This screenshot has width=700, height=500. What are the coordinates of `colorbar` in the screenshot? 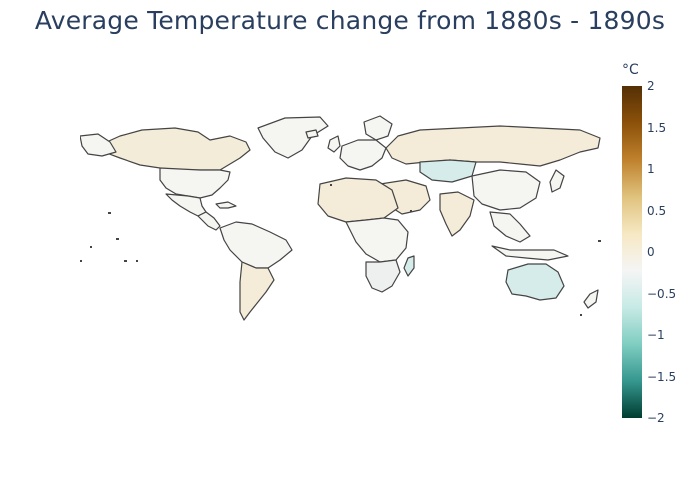 It's located at (632, 252).